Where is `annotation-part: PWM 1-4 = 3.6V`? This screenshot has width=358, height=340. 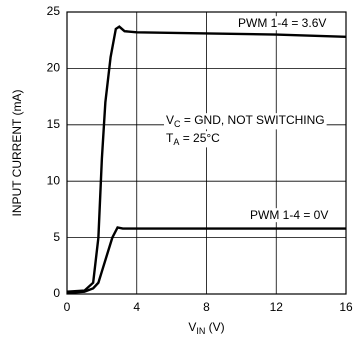
annotation-part: PWM 1-4 = 3.6V is located at coordinates (282, 23).